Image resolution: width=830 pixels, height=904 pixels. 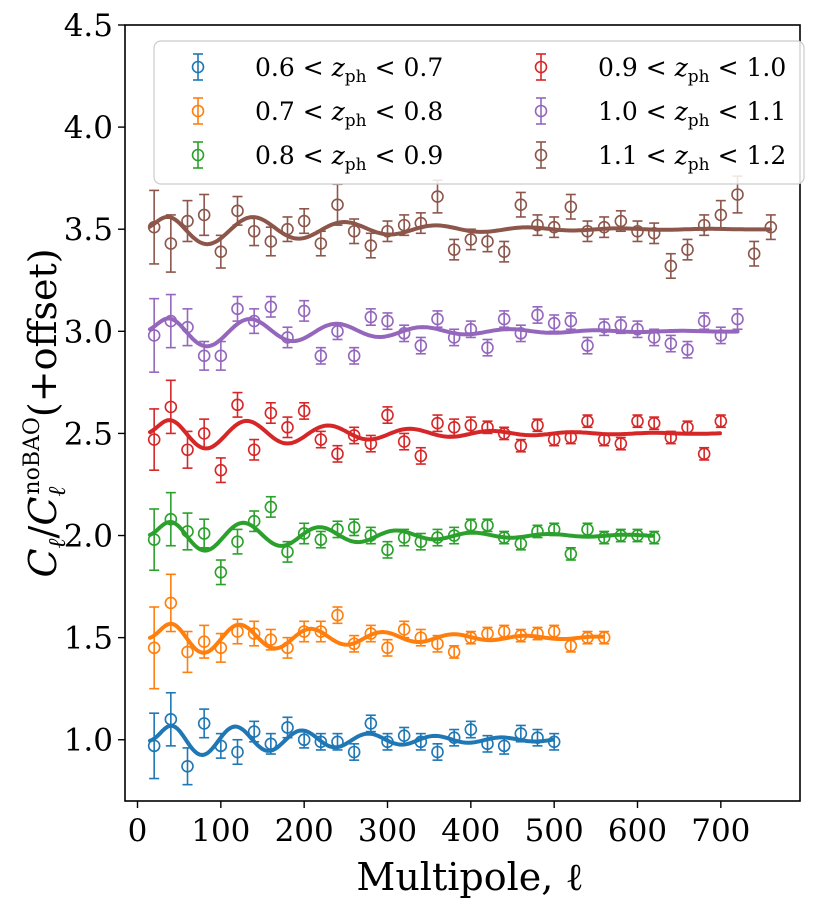 What do you see at coordinates (43, 511) in the screenshot?
I see `y-label-c2: C` at bounding box center [43, 511].